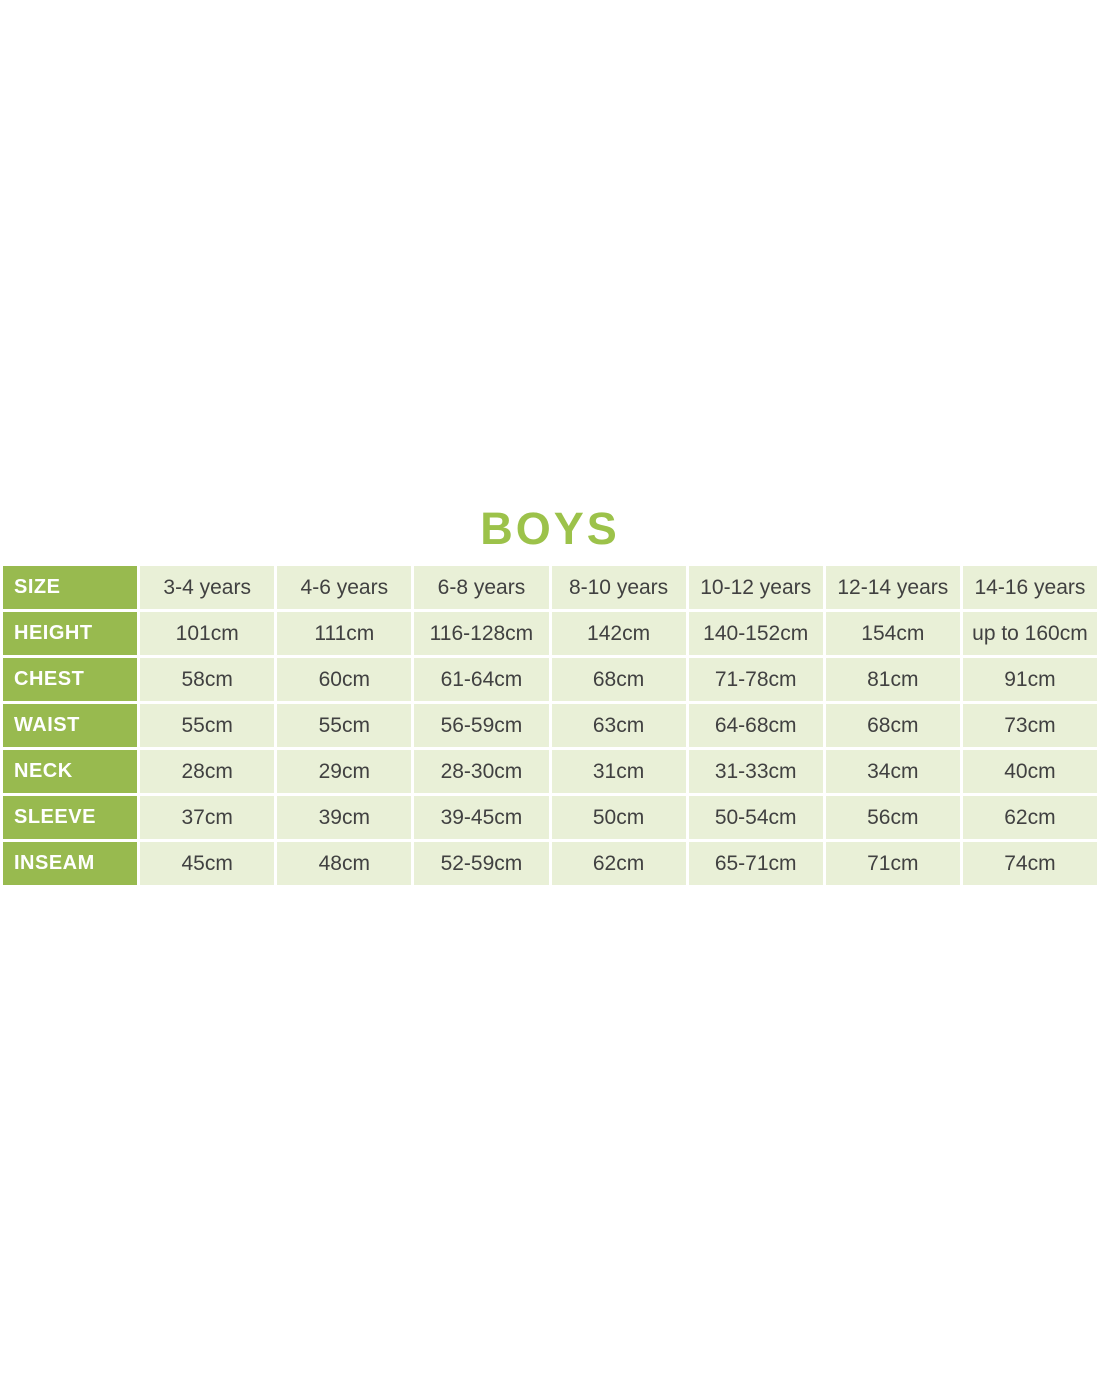 The height and width of the screenshot is (1375, 1100). What do you see at coordinates (481, 587) in the screenshot?
I see `size-cell: 6-8 years` at bounding box center [481, 587].